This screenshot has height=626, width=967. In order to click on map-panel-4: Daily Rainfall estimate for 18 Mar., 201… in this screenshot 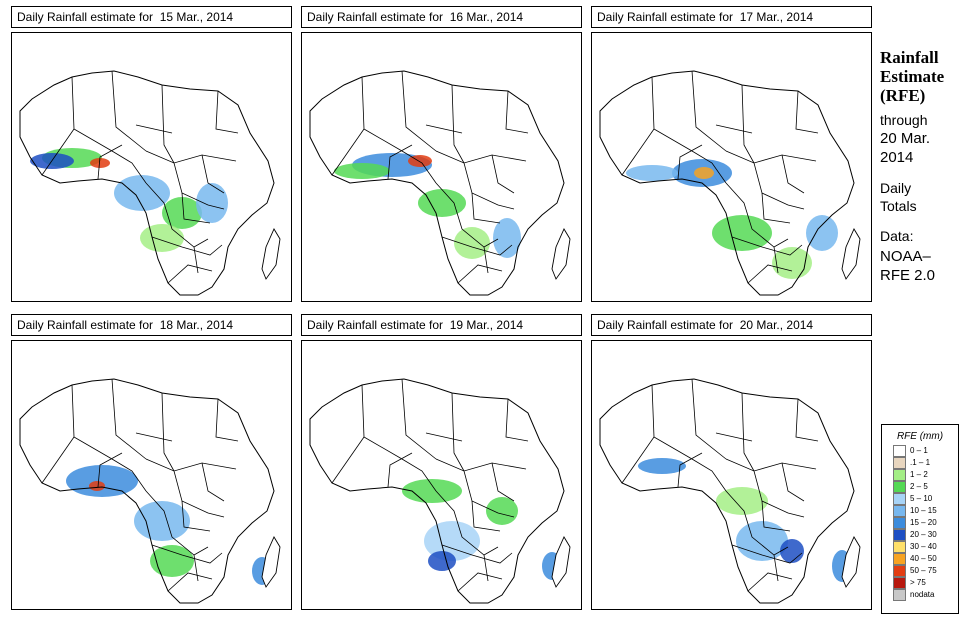, I will do `click(152, 462)`.